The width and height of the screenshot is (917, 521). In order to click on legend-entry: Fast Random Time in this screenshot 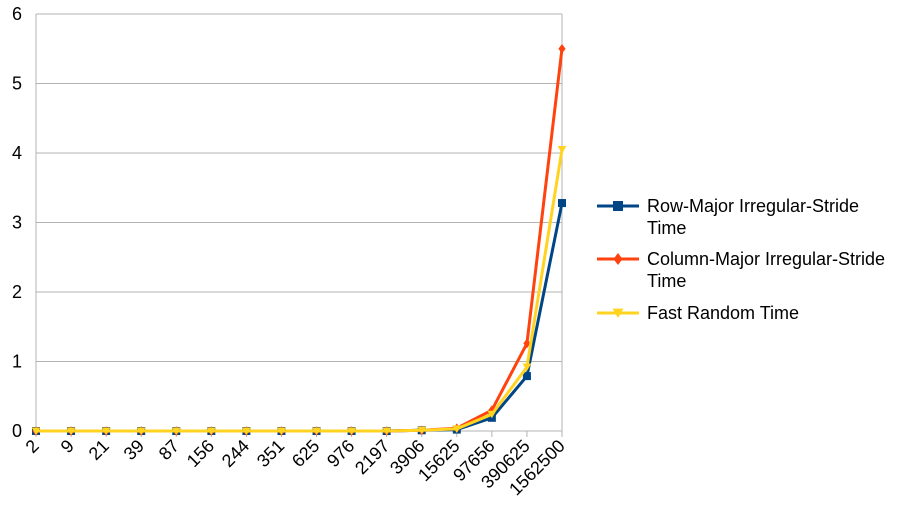, I will do `click(698, 313)`.